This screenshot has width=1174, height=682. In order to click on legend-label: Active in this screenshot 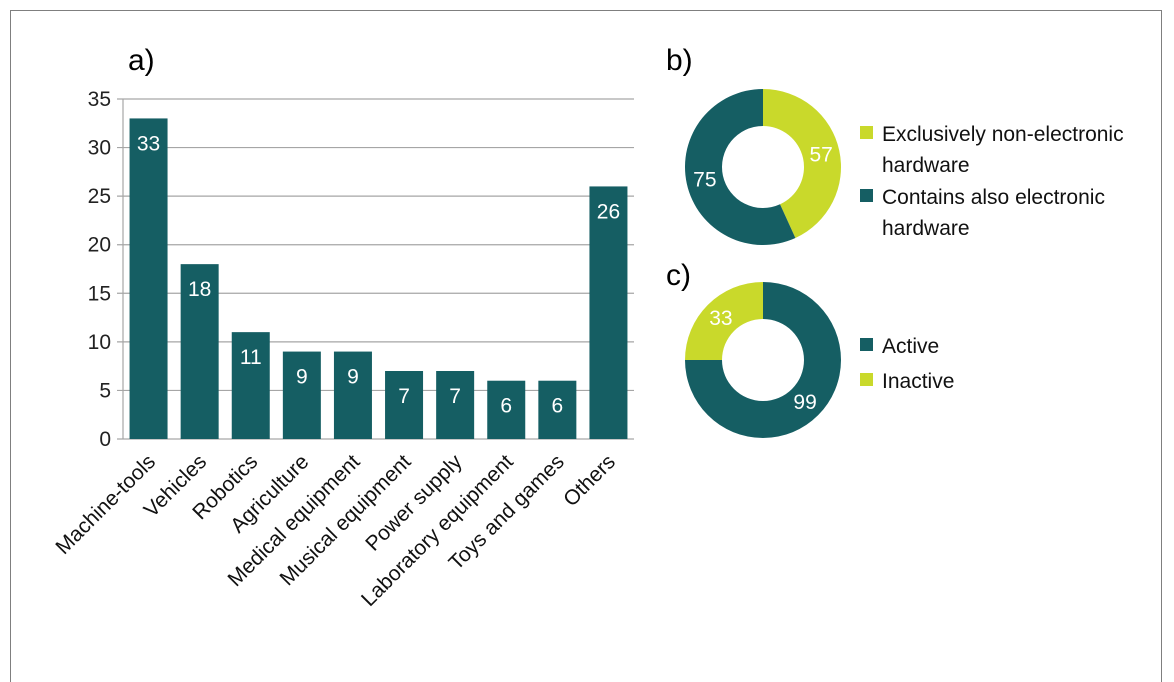, I will do `click(910, 346)`.